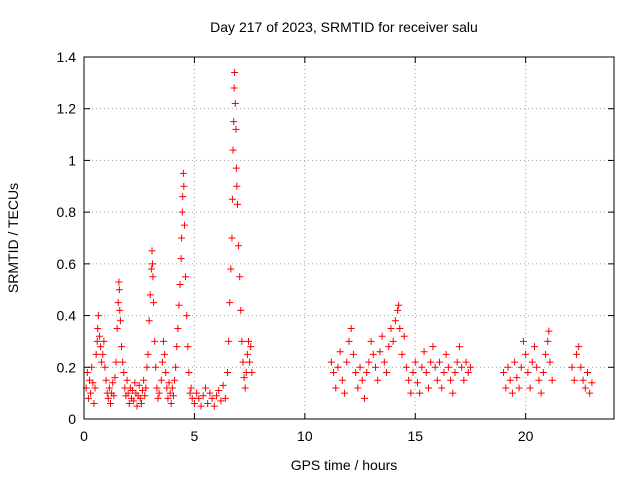  I want to click on y-tick-label: 1.4, so click(67, 57).